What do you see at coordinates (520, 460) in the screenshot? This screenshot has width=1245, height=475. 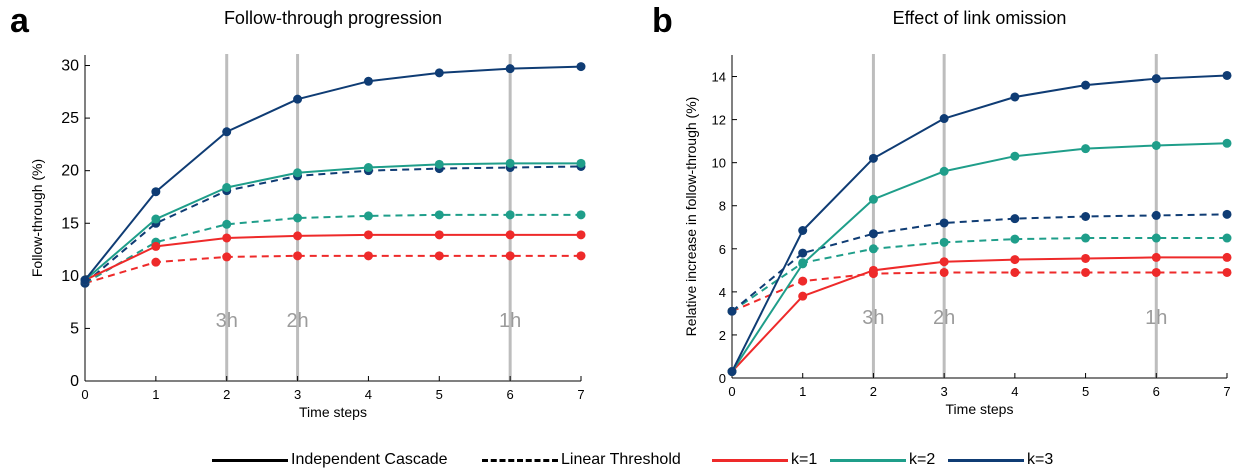 I see `legend-dashed-line-swatch` at bounding box center [520, 460].